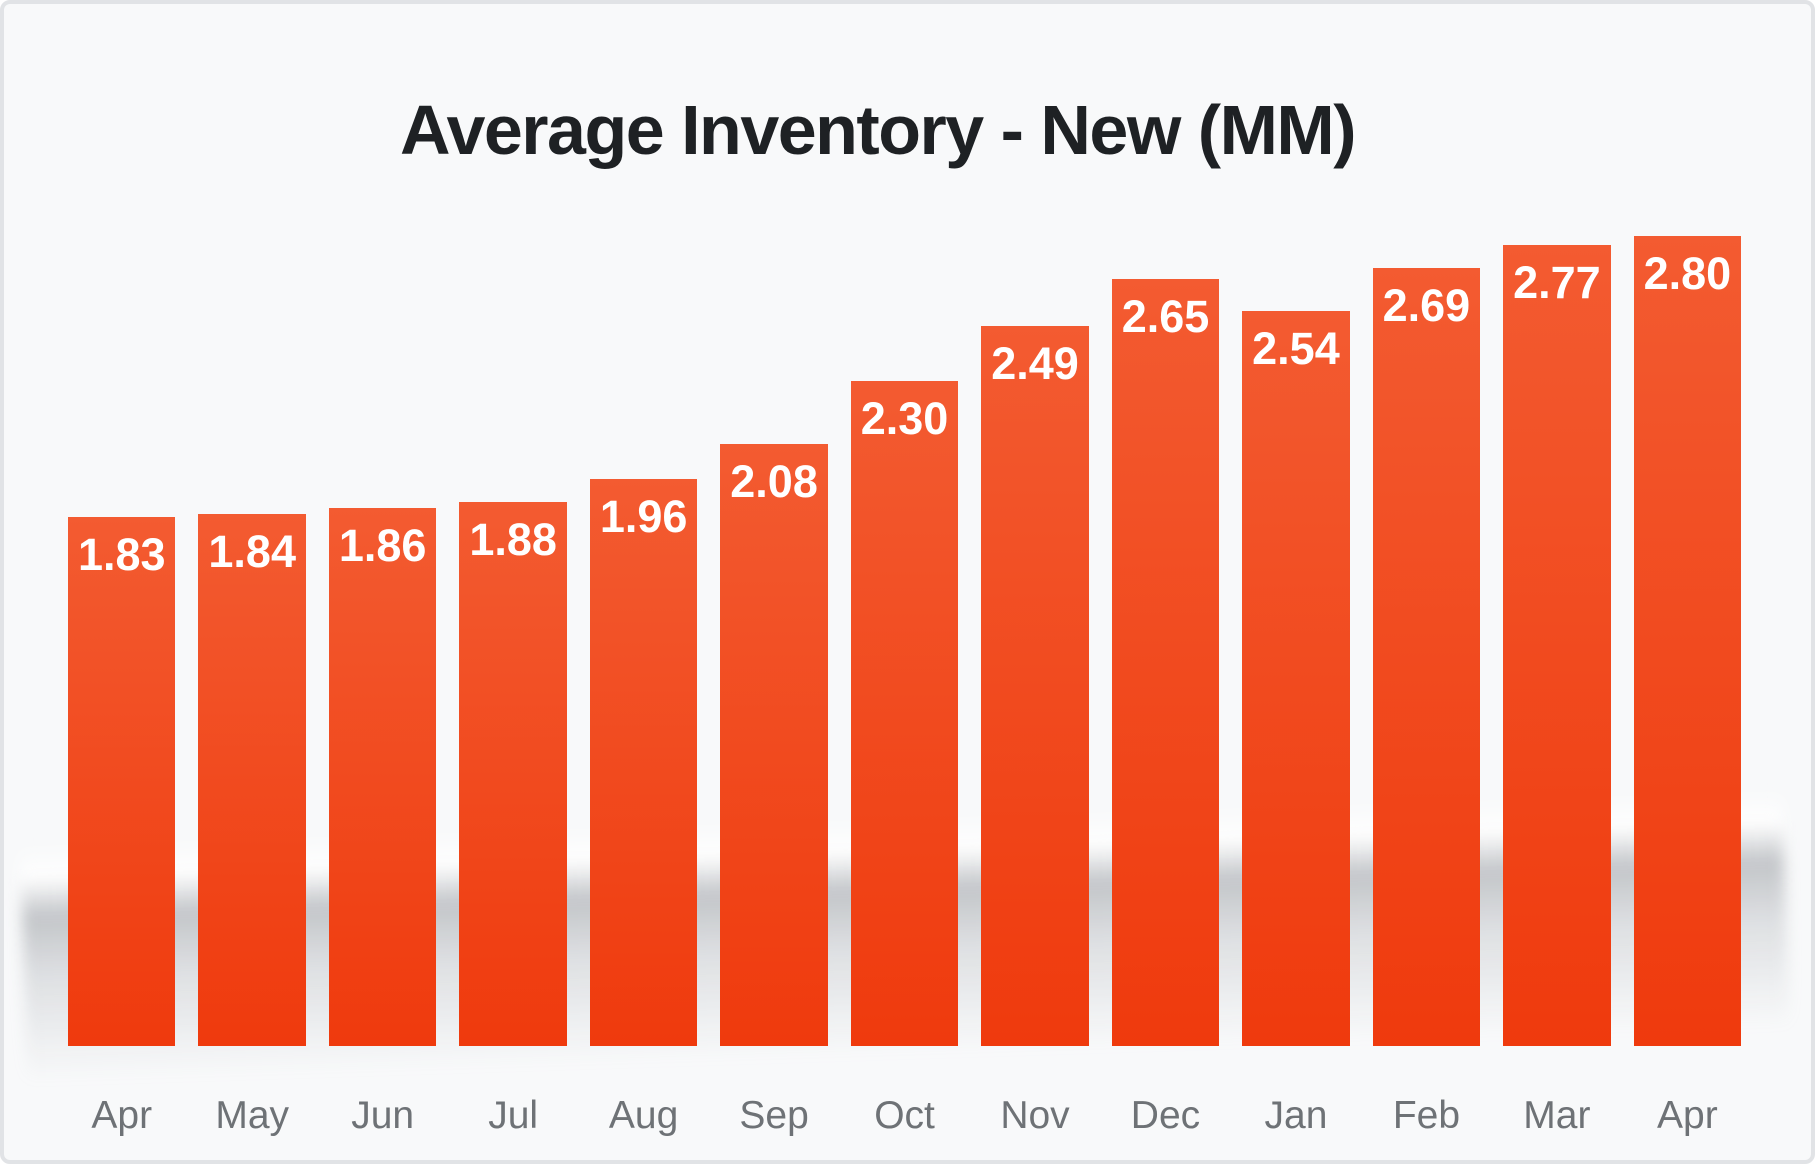 The image size is (1815, 1164). Describe the element at coordinates (252, 551) in the screenshot. I see `bar-value-label: 1.84` at that location.